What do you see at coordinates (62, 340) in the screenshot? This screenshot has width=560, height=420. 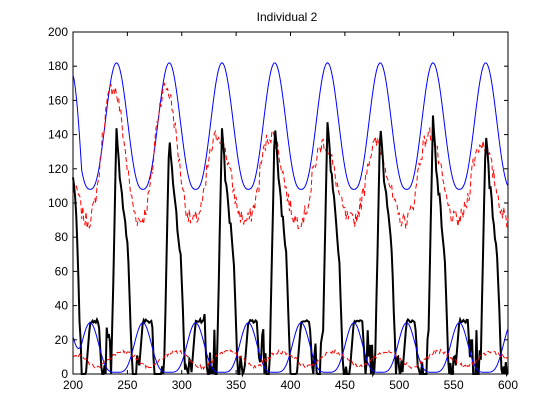 I see `y-tick-label: 20` at bounding box center [62, 340].